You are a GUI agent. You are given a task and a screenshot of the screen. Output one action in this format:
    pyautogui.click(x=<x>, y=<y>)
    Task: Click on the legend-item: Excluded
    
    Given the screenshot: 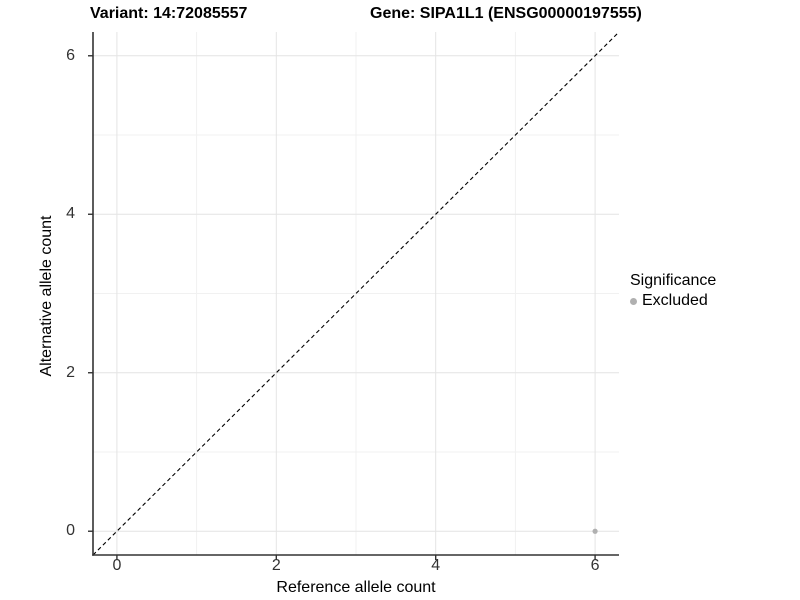 What is the action you would take?
    pyautogui.click(x=673, y=301)
    